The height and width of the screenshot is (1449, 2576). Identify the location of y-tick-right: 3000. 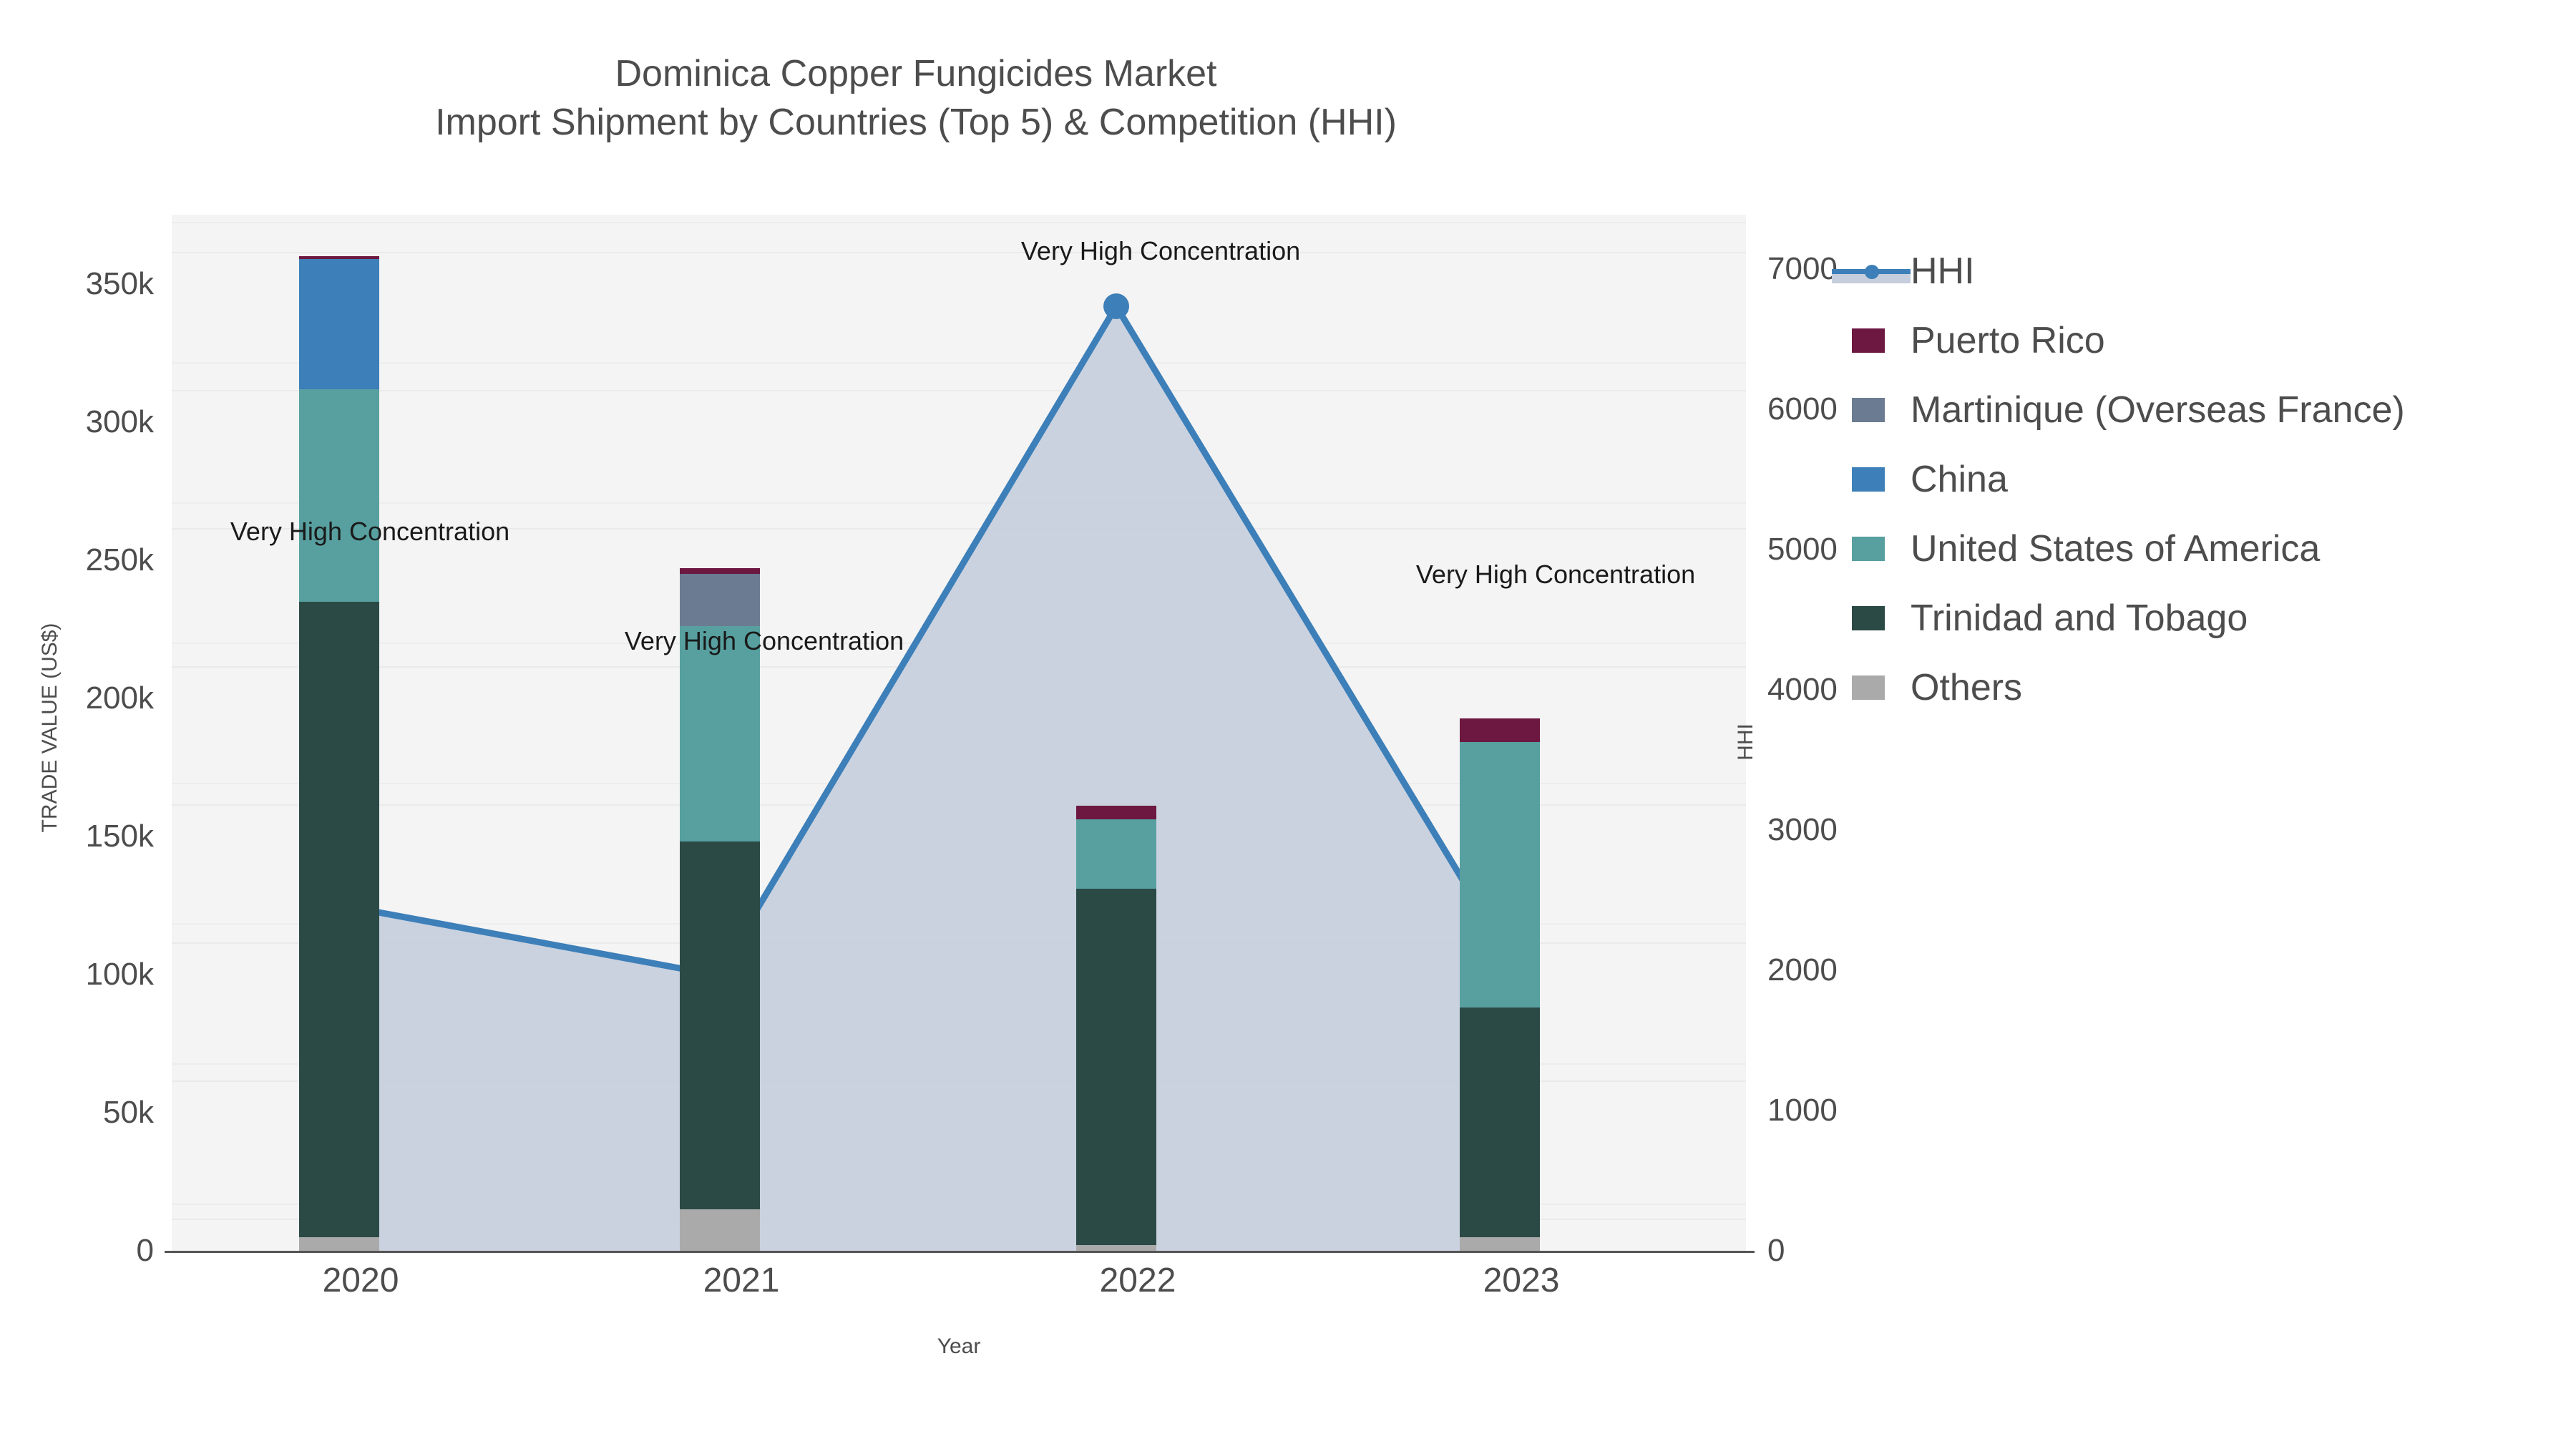
(1802, 829).